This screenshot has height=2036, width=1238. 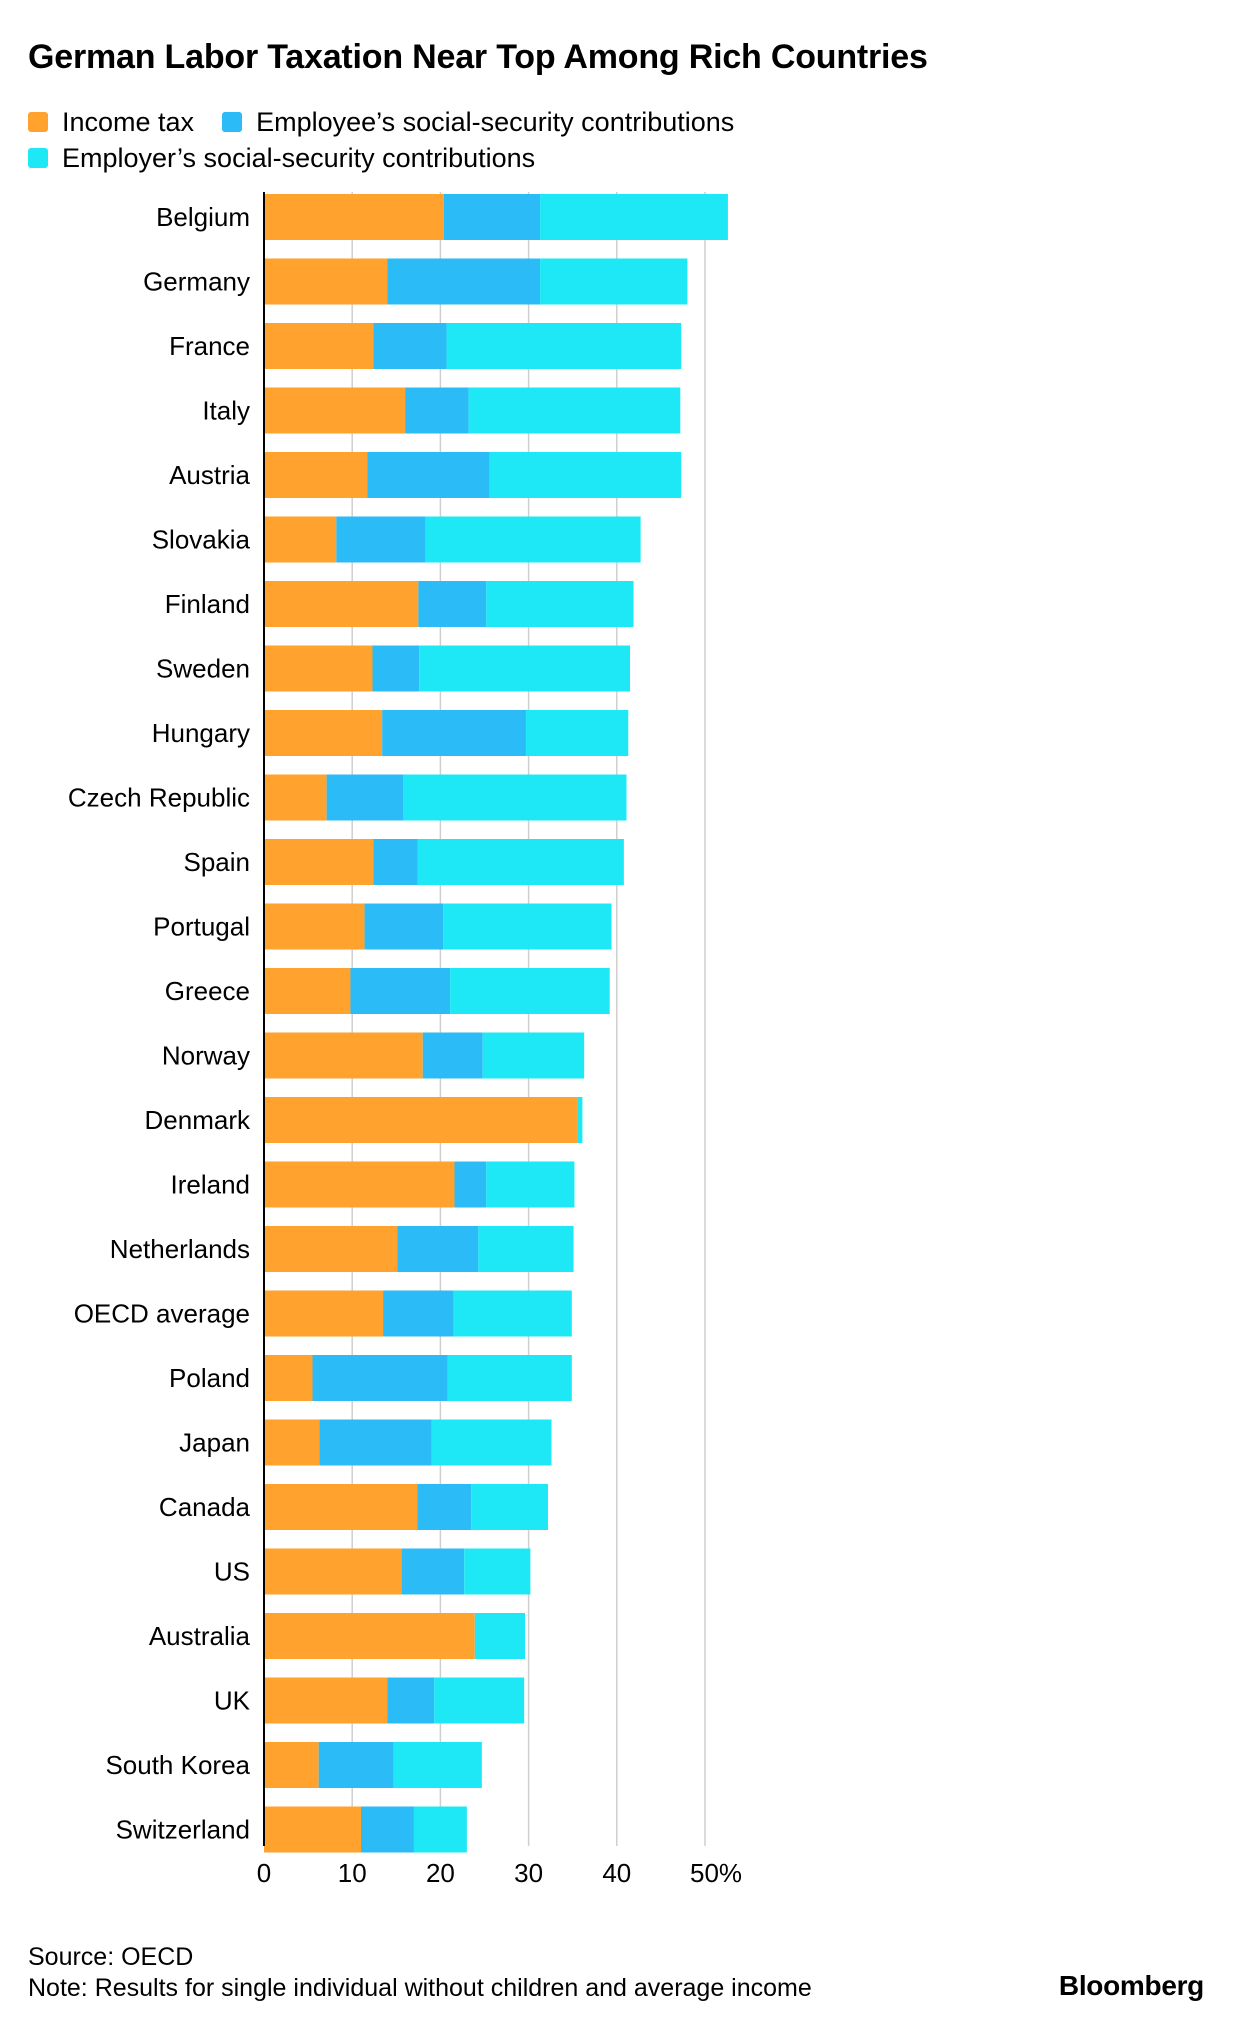 What do you see at coordinates (232, 122) in the screenshot?
I see `legend-swatch-employee-contributions` at bounding box center [232, 122].